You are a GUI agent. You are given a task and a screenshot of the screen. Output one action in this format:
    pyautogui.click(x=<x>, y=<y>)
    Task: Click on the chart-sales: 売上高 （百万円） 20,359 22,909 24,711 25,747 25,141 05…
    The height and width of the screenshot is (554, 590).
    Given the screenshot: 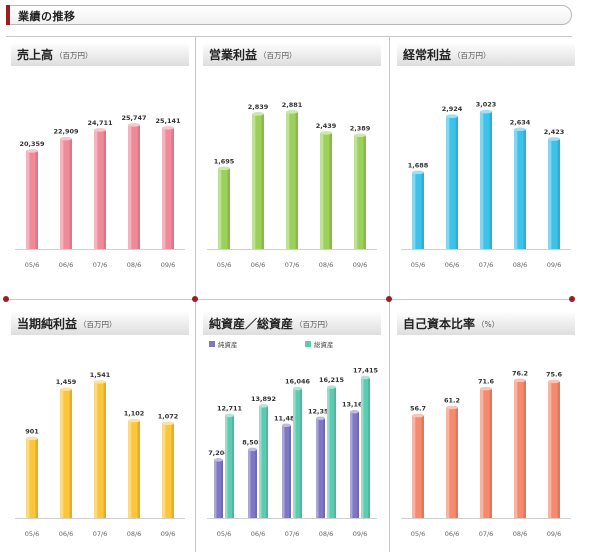 What is the action you would take?
    pyautogui.click(x=100, y=155)
    